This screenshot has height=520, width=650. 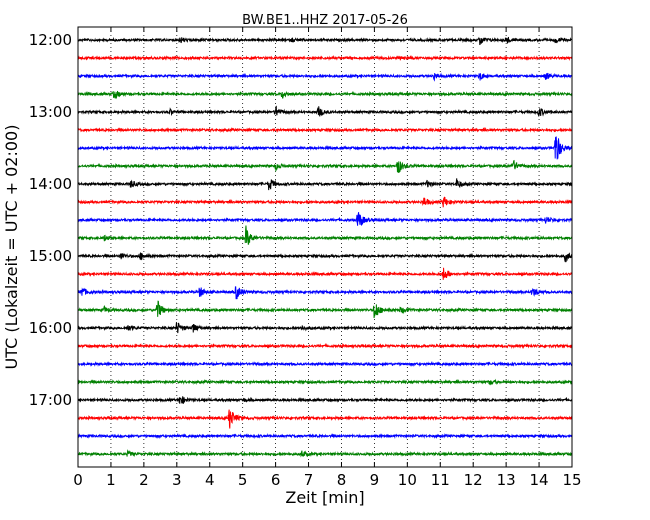 What do you see at coordinates (309, 480) in the screenshot?
I see `x-tick-label-7: 7` at bounding box center [309, 480].